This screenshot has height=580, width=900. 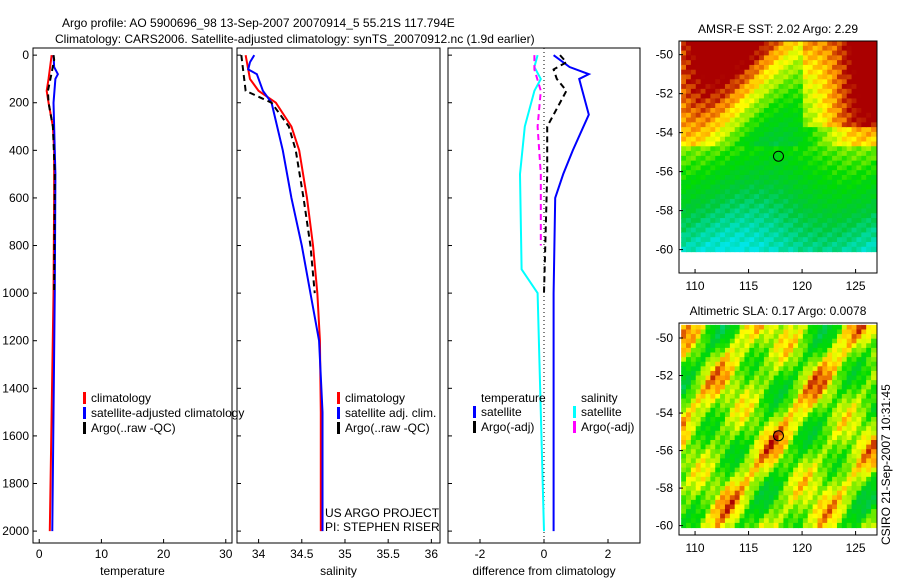 I want to click on argo-location-marker, so click(x=778, y=156).